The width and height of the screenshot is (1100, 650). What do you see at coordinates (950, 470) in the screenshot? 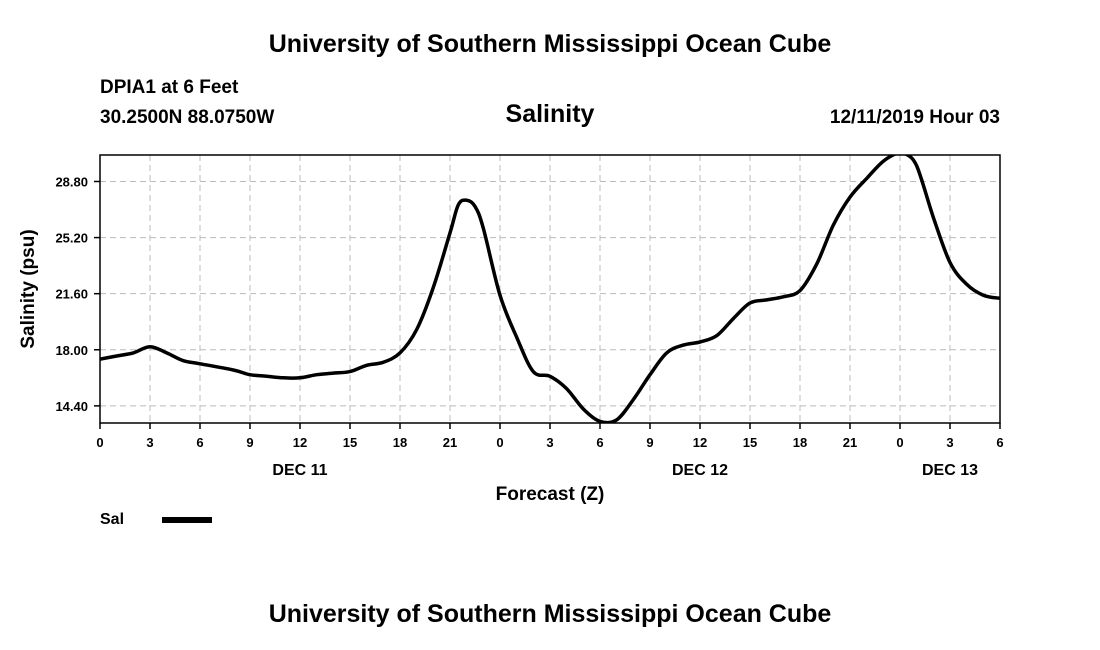
I see `day-label: DEC 13` at bounding box center [950, 470].